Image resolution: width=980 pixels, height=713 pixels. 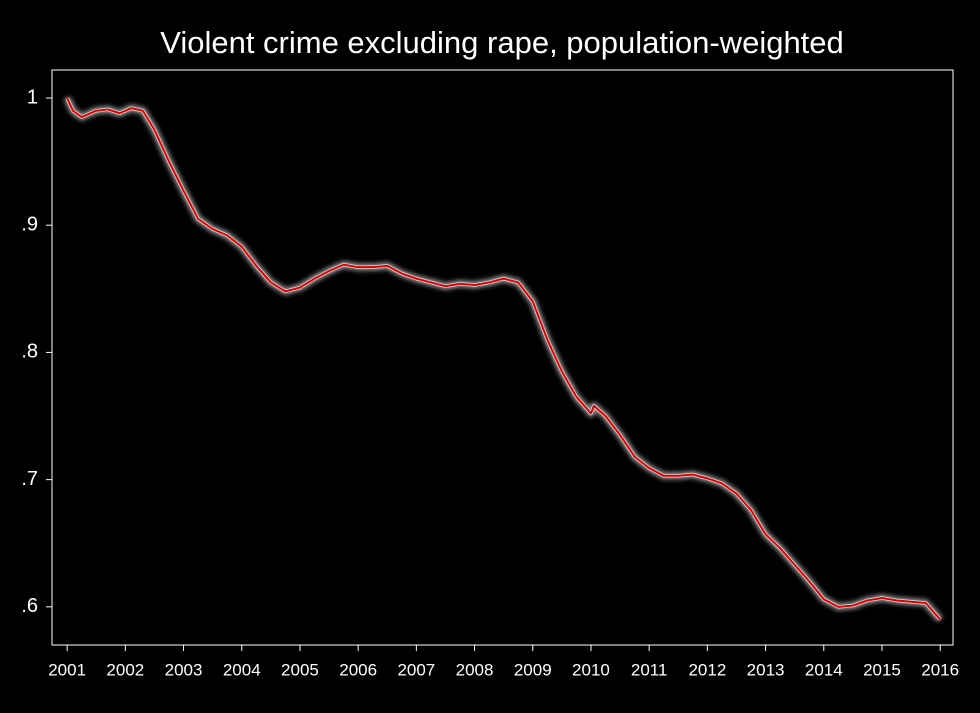 I want to click on x-tick-label: 2004, so click(x=242, y=669).